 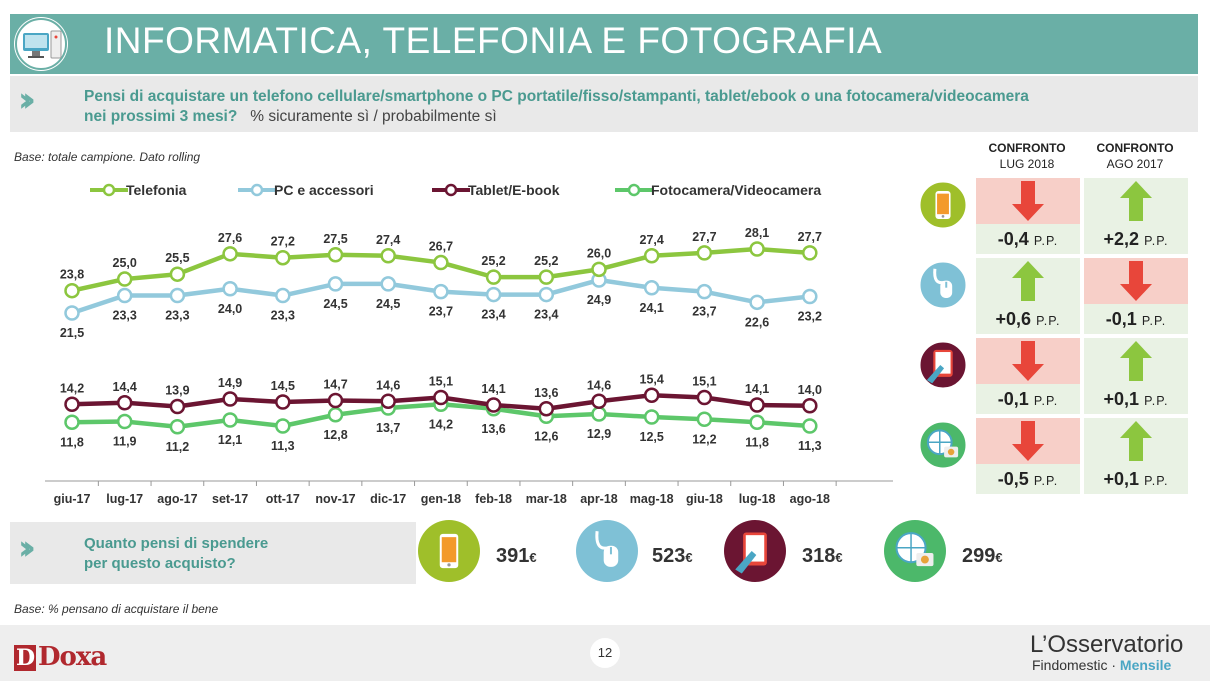 I want to click on page-number: 12, so click(x=605, y=653).